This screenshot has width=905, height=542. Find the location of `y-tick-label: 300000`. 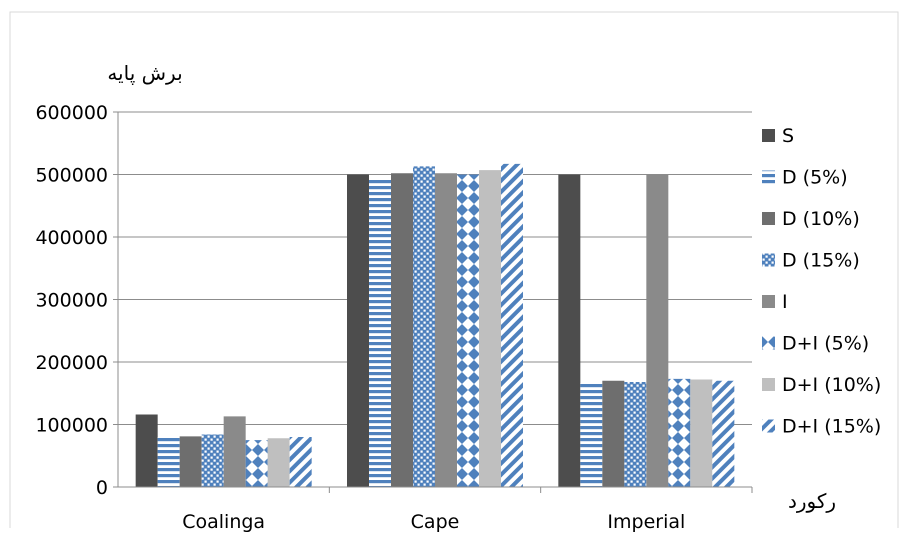

y-tick-label: 300000 is located at coordinates (71, 301).